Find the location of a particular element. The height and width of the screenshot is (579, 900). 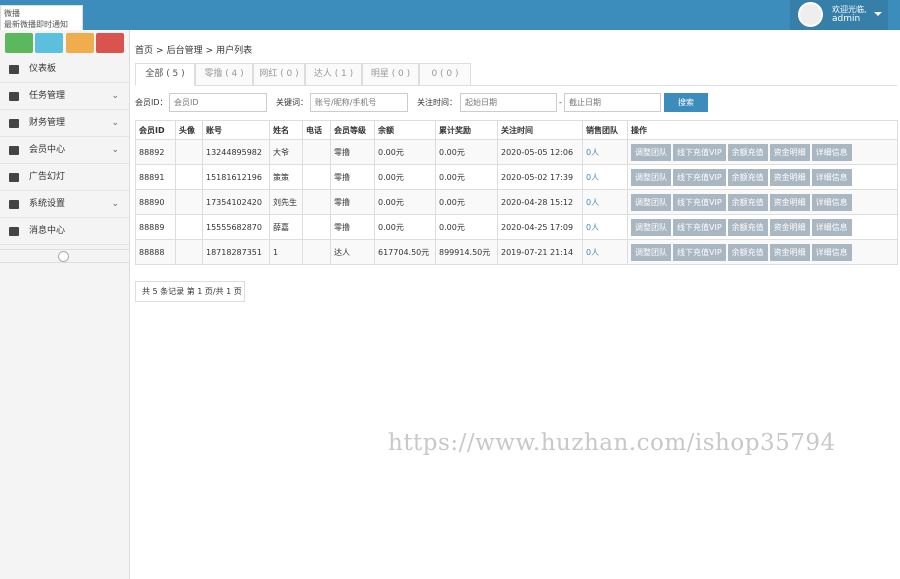

menu-item: 任务管理 ⌄ is located at coordinates (64, 96).